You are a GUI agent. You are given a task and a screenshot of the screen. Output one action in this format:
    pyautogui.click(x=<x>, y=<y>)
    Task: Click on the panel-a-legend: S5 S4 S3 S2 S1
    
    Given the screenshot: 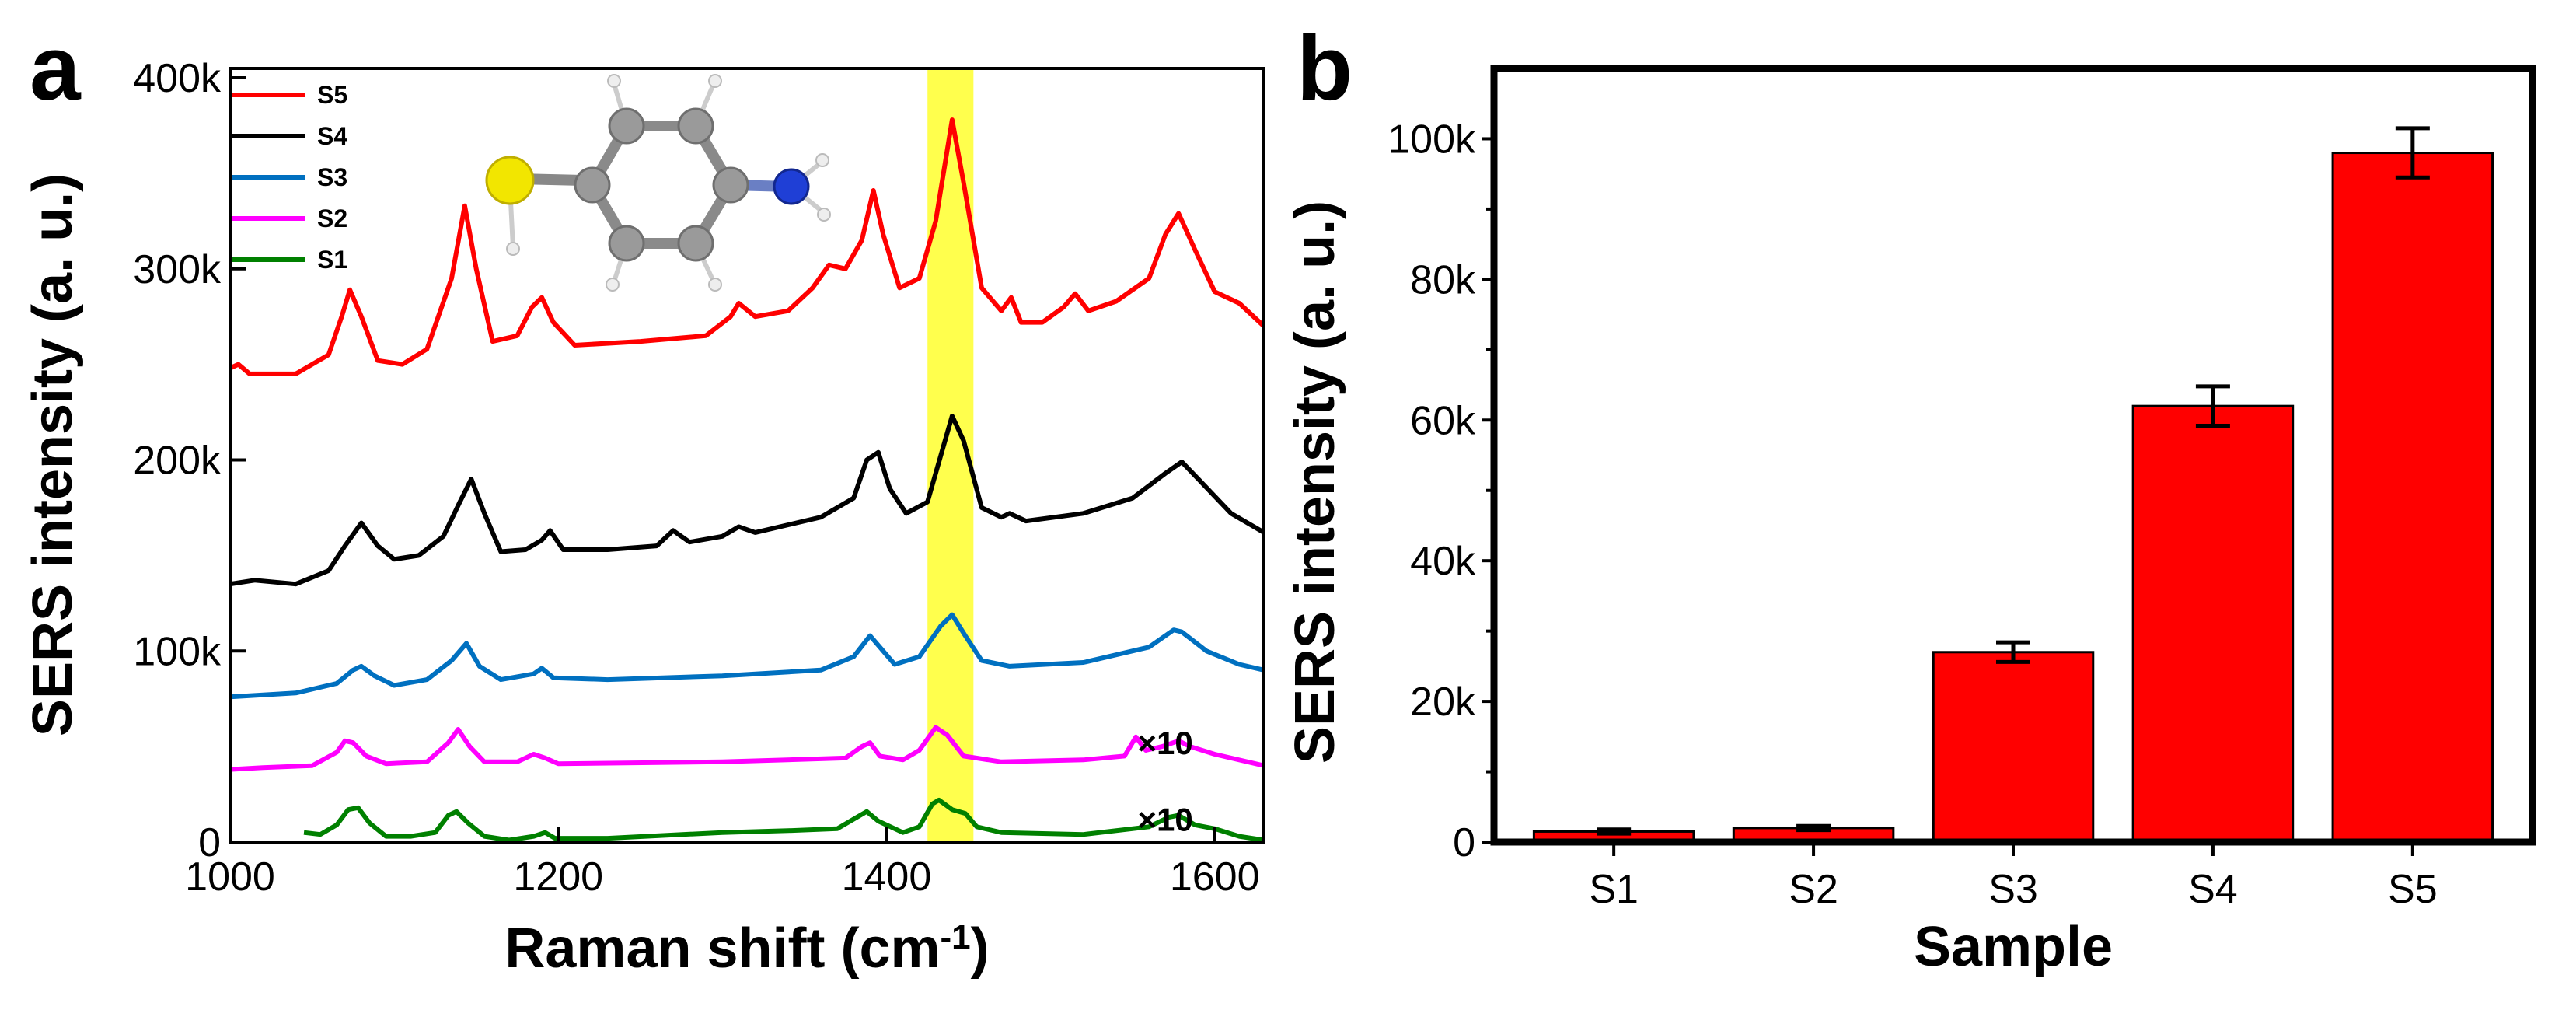 What is the action you would take?
    pyautogui.click(x=290, y=177)
    